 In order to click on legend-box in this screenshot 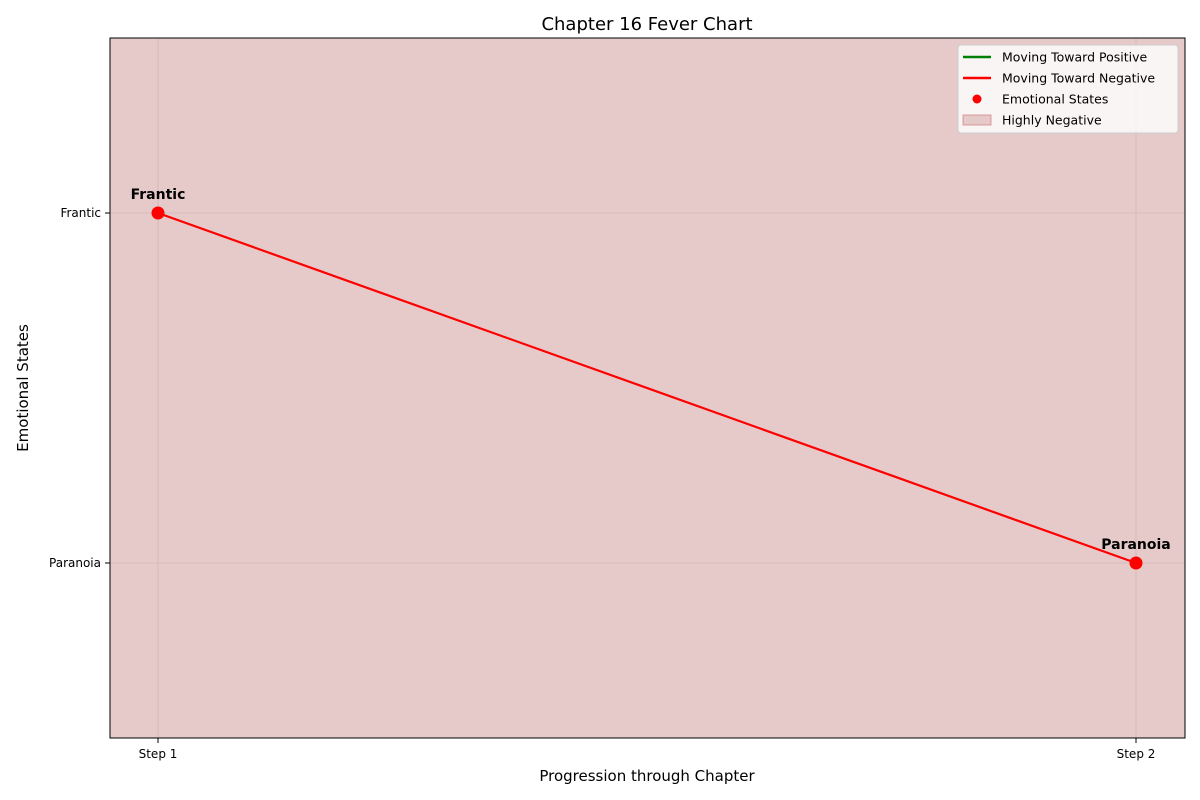, I will do `click(1068, 89)`.